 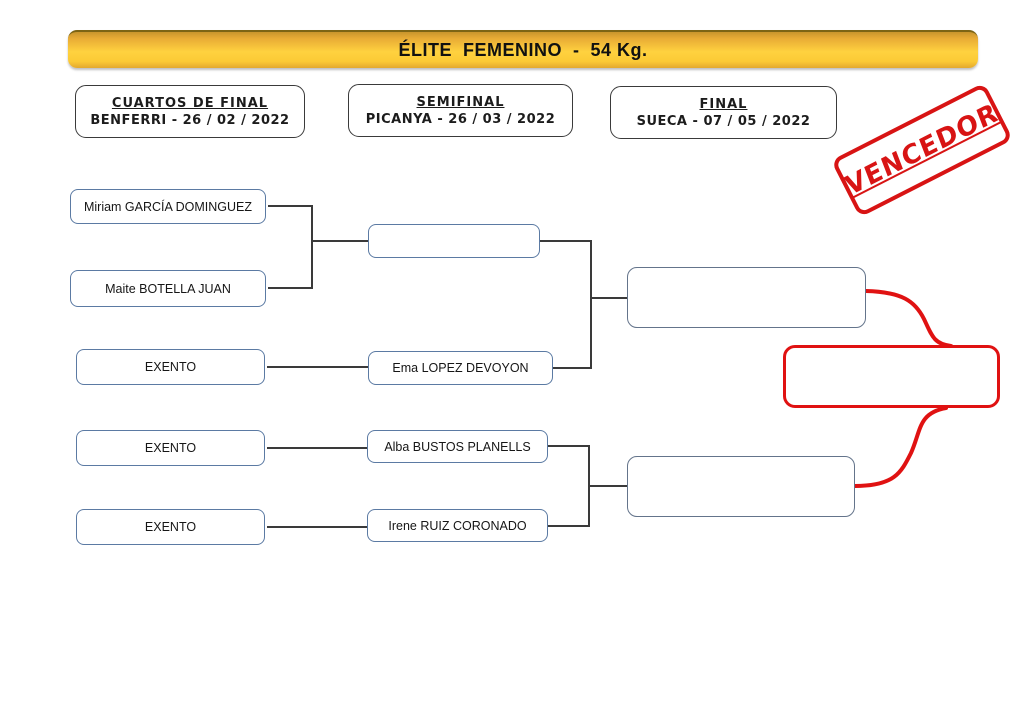 I want to click on sf-player-box-3: Alba BUSTOS PLANELLS, so click(x=457, y=446).